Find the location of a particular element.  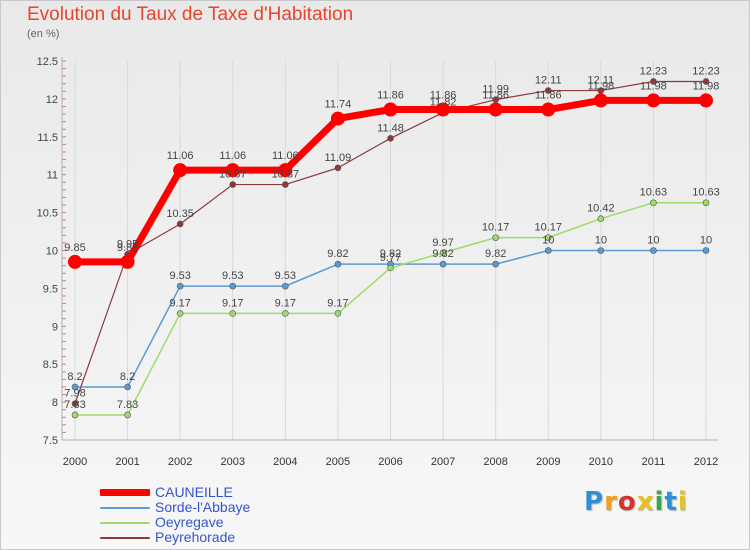

data-label: 7.83 is located at coordinates (74, 405).